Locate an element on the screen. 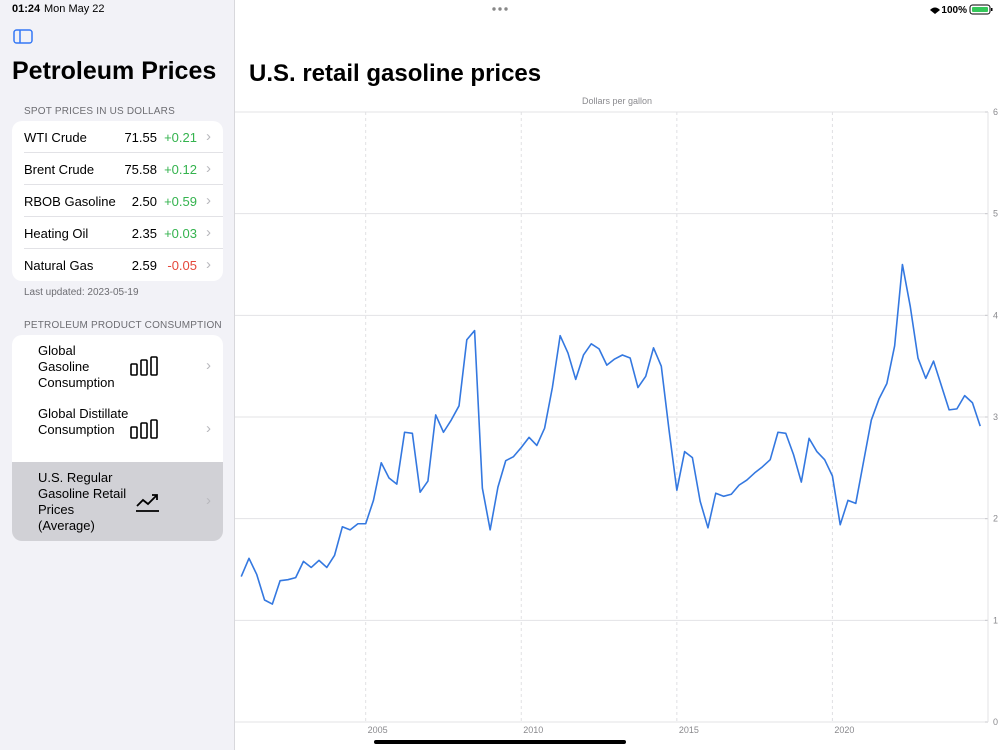 The height and width of the screenshot is (750, 1000). price-row: Natural Gas 2.59 -0.05 › is located at coordinates (117, 265).